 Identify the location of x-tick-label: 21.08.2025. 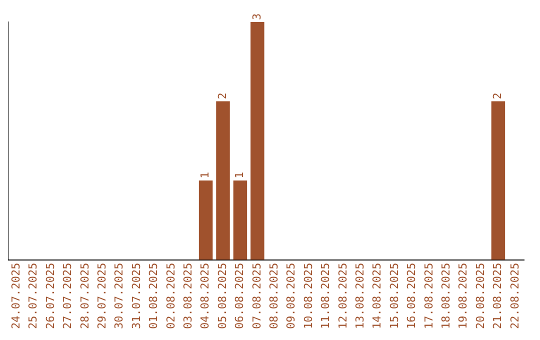
(497, 296).